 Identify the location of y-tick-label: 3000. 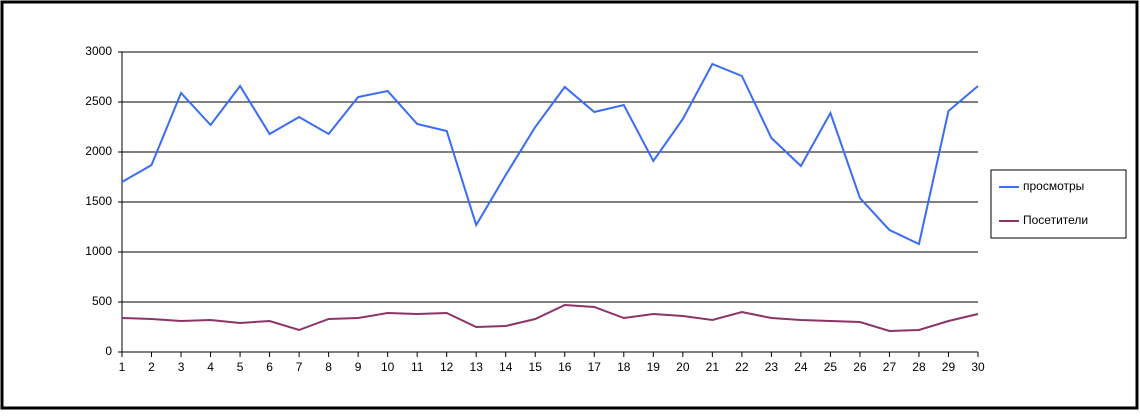
(98, 51).